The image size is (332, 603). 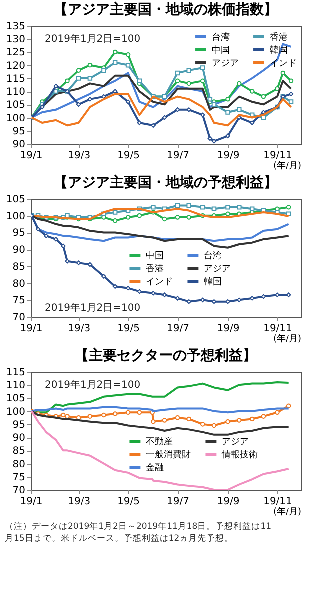 What do you see at coordinates (16, 53) in the screenshot?
I see `y-tick-label: 125` at bounding box center [16, 53].